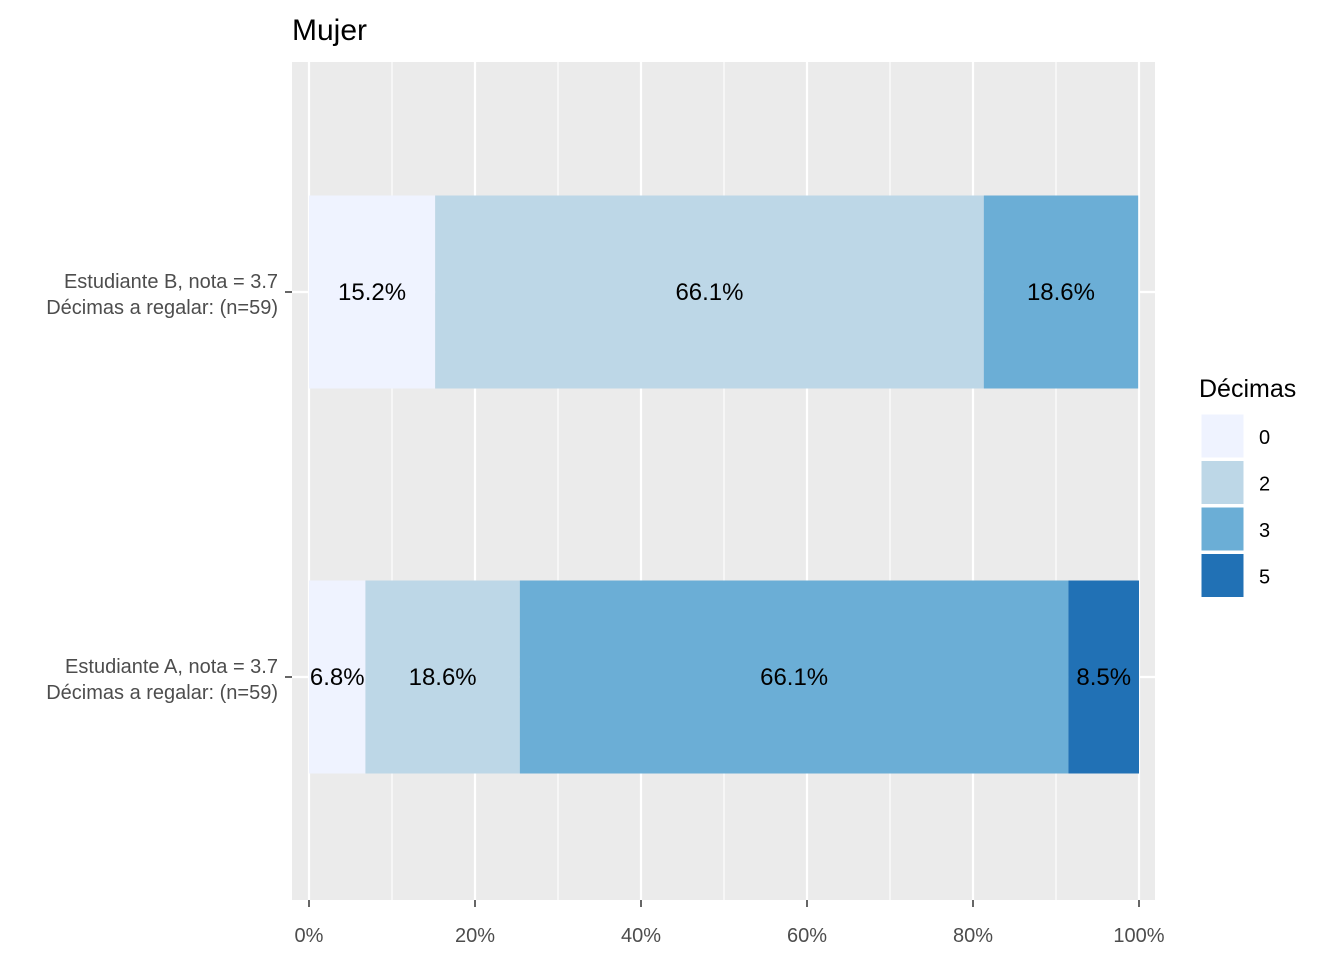 The width and height of the screenshot is (1344, 960). What do you see at coordinates (1264, 578) in the screenshot?
I see `legend-label: 5` at bounding box center [1264, 578].